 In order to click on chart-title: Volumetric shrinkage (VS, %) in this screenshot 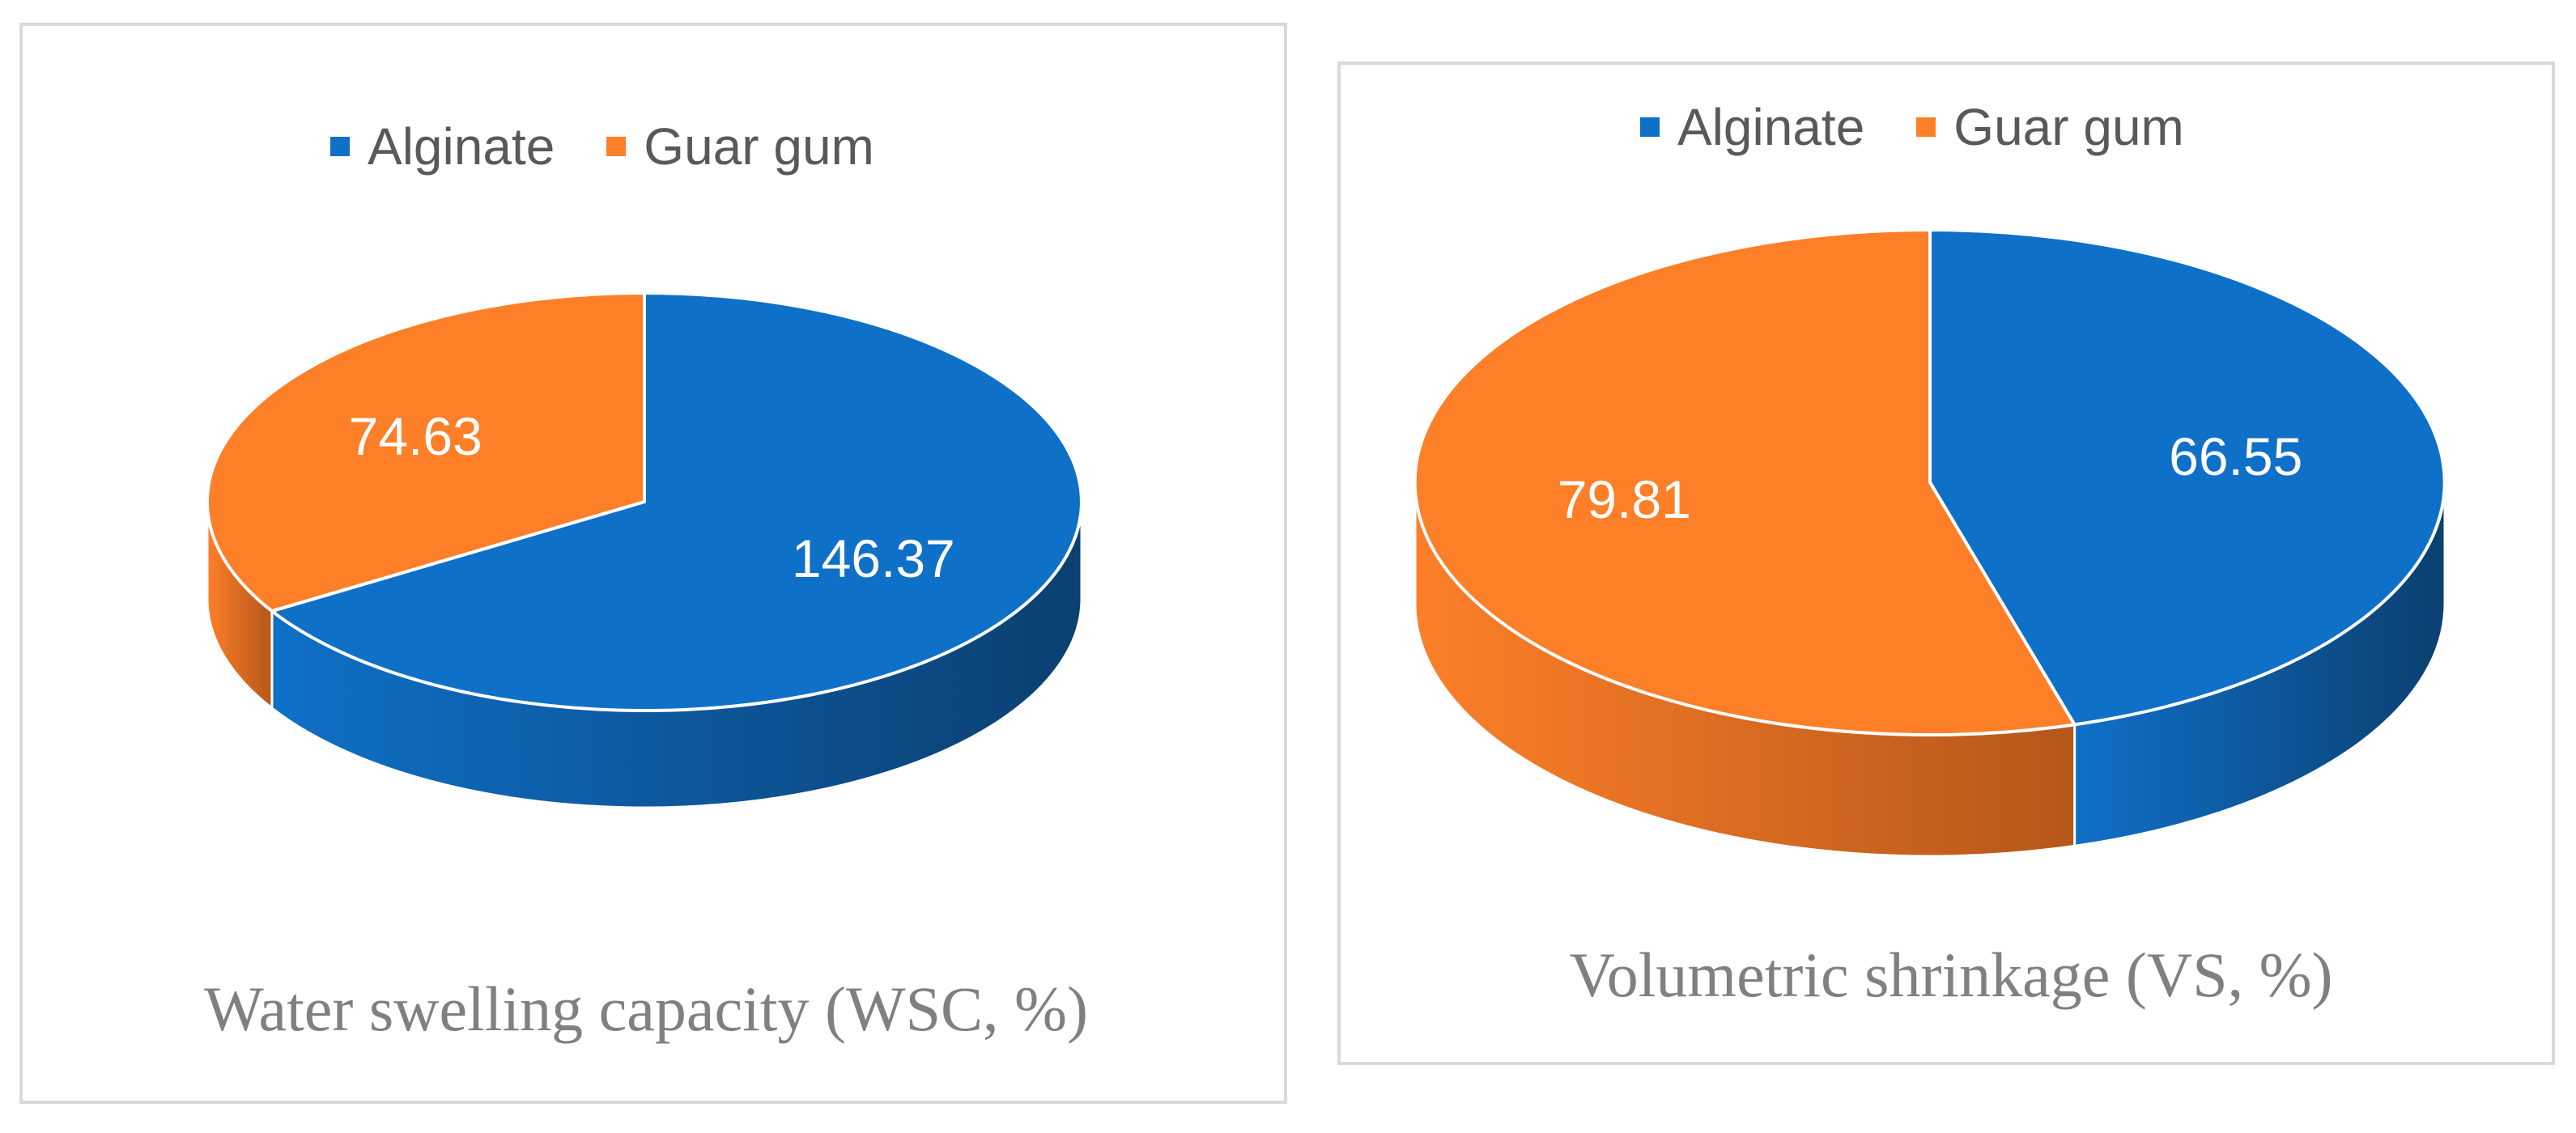, I will do `click(1951, 975)`.